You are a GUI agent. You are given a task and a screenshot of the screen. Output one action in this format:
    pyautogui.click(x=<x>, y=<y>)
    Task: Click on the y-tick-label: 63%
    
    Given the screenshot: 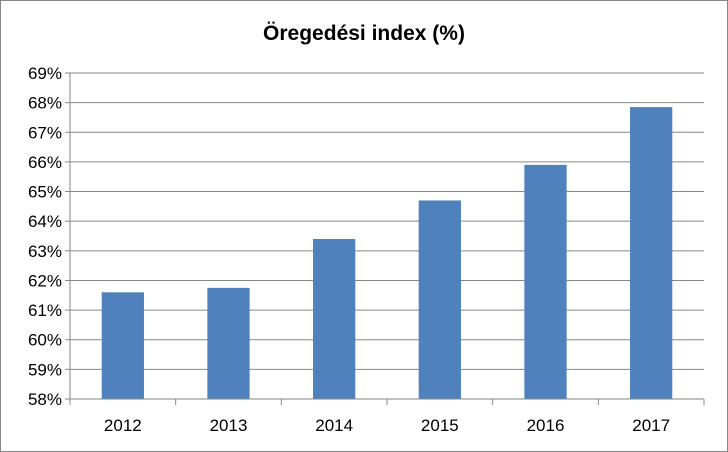 What is the action you would take?
    pyautogui.click(x=45, y=251)
    